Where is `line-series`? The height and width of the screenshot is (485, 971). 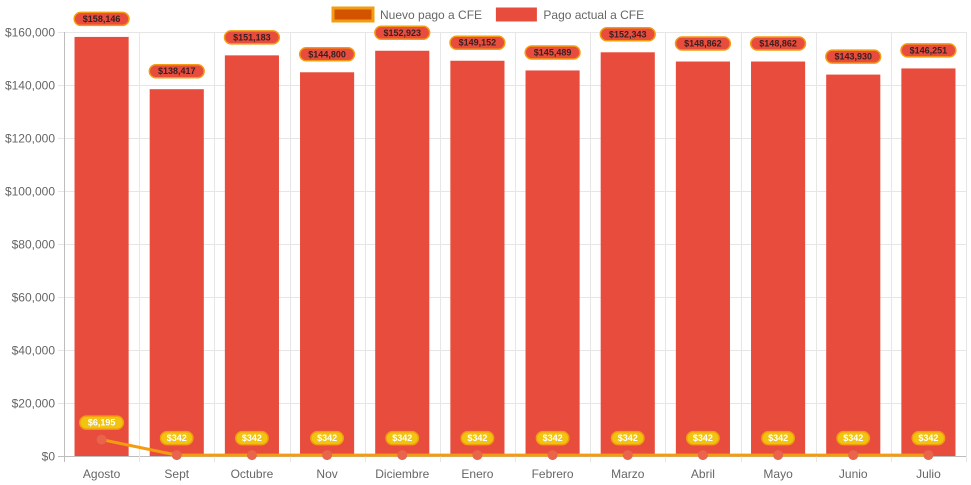
line-series is located at coordinates (515, 447).